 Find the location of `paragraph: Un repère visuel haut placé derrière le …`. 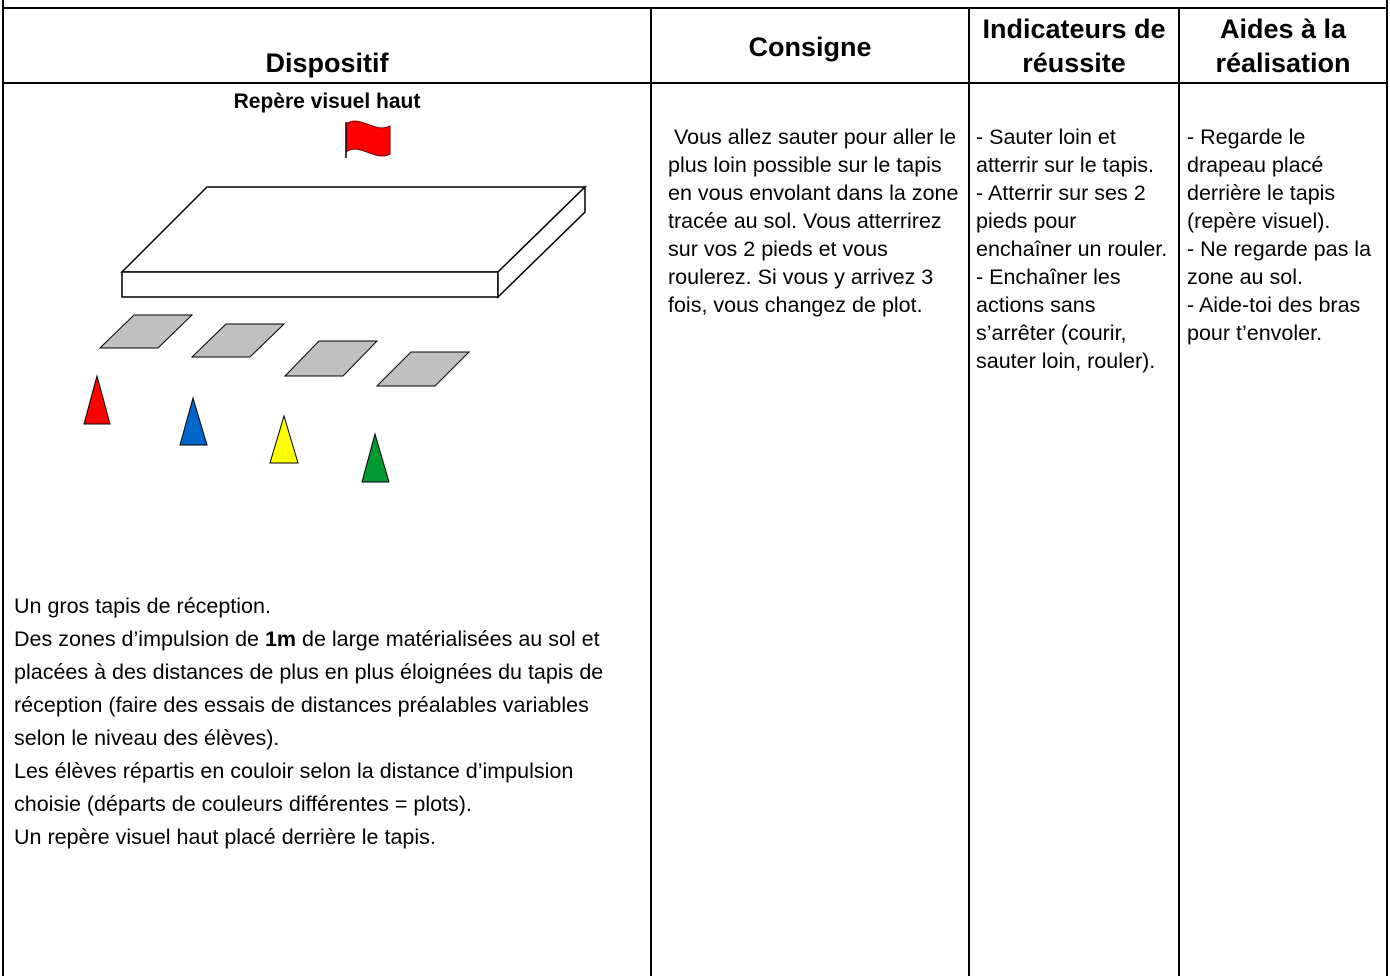

paragraph: Un repère visuel haut placé derrière le … is located at coordinates (329, 837).